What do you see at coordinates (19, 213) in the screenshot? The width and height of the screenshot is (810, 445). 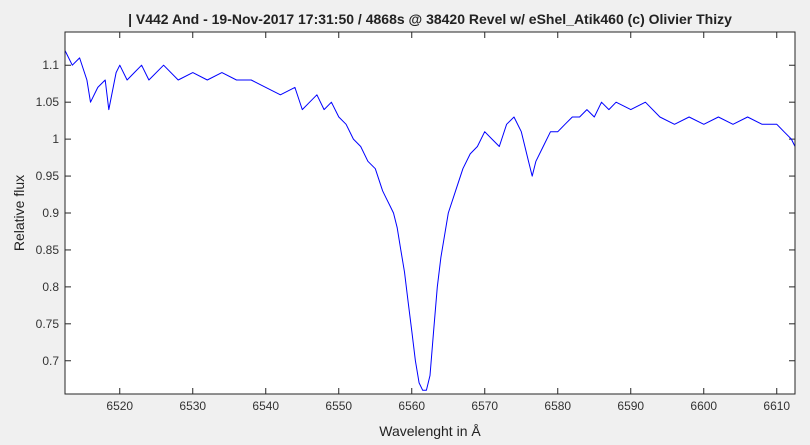 I see `y-axis-label: Relative flux` at bounding box center [19, 213].